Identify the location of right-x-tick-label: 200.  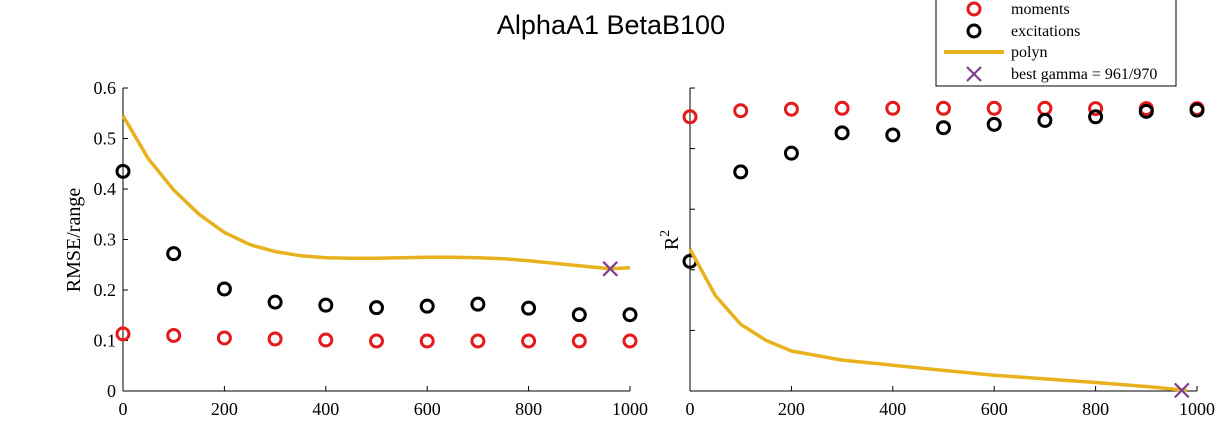
(791, 409).